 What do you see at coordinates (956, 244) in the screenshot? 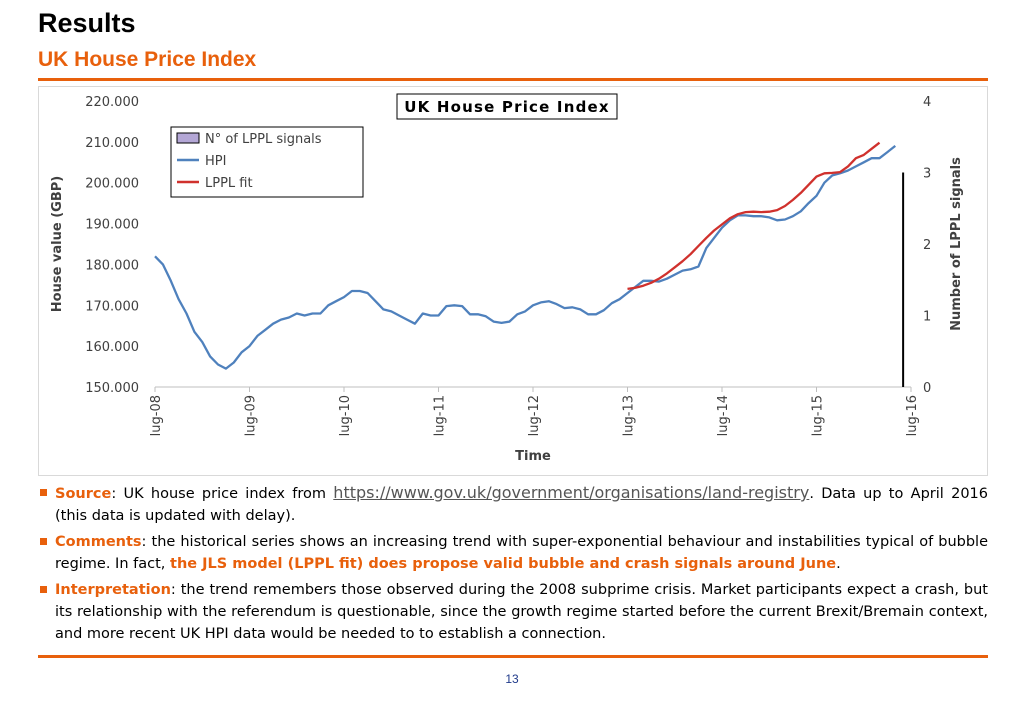
I see `y2-axis-title: Number of LPPL signals` at bounding box center [956, 244].